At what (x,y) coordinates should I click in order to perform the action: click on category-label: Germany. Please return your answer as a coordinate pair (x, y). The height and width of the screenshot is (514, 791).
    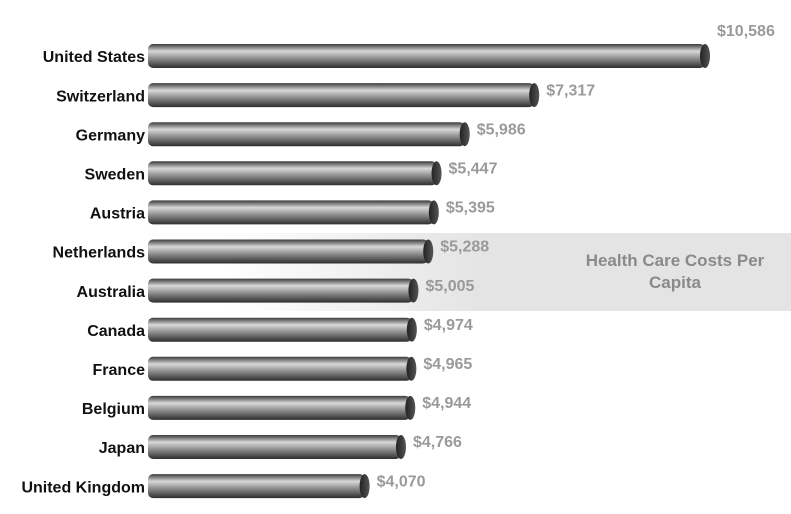
    Looking at the image, I should click on (110, 135).